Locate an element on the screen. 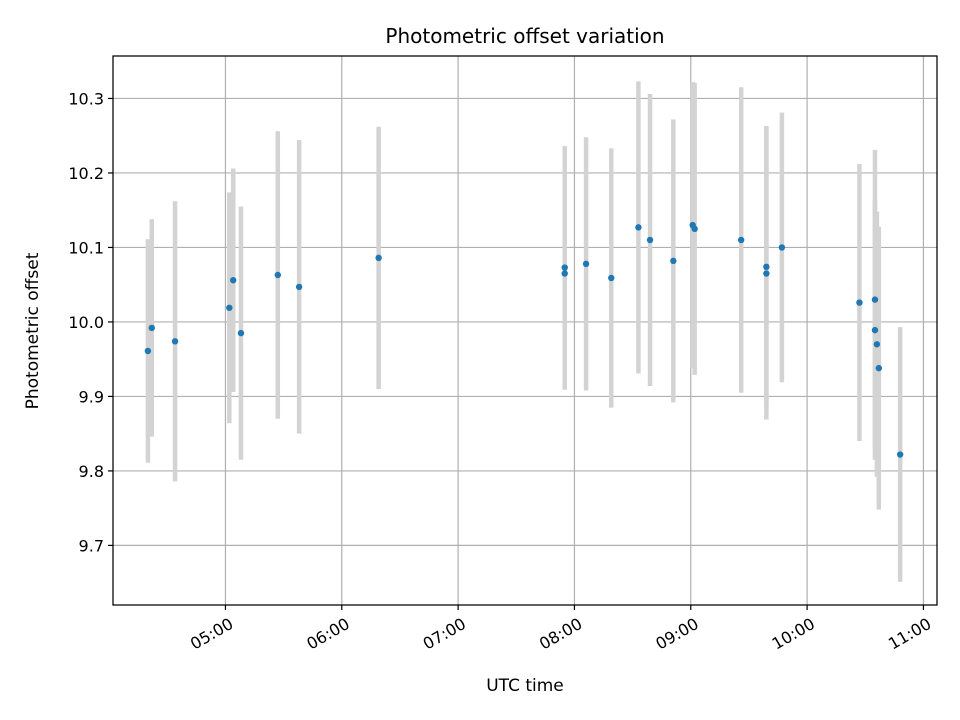  y-axis-ticks: 9.7 9.8 9.9 10.0 10.1 10.2 10.3 is located at coordinates (90, 322).